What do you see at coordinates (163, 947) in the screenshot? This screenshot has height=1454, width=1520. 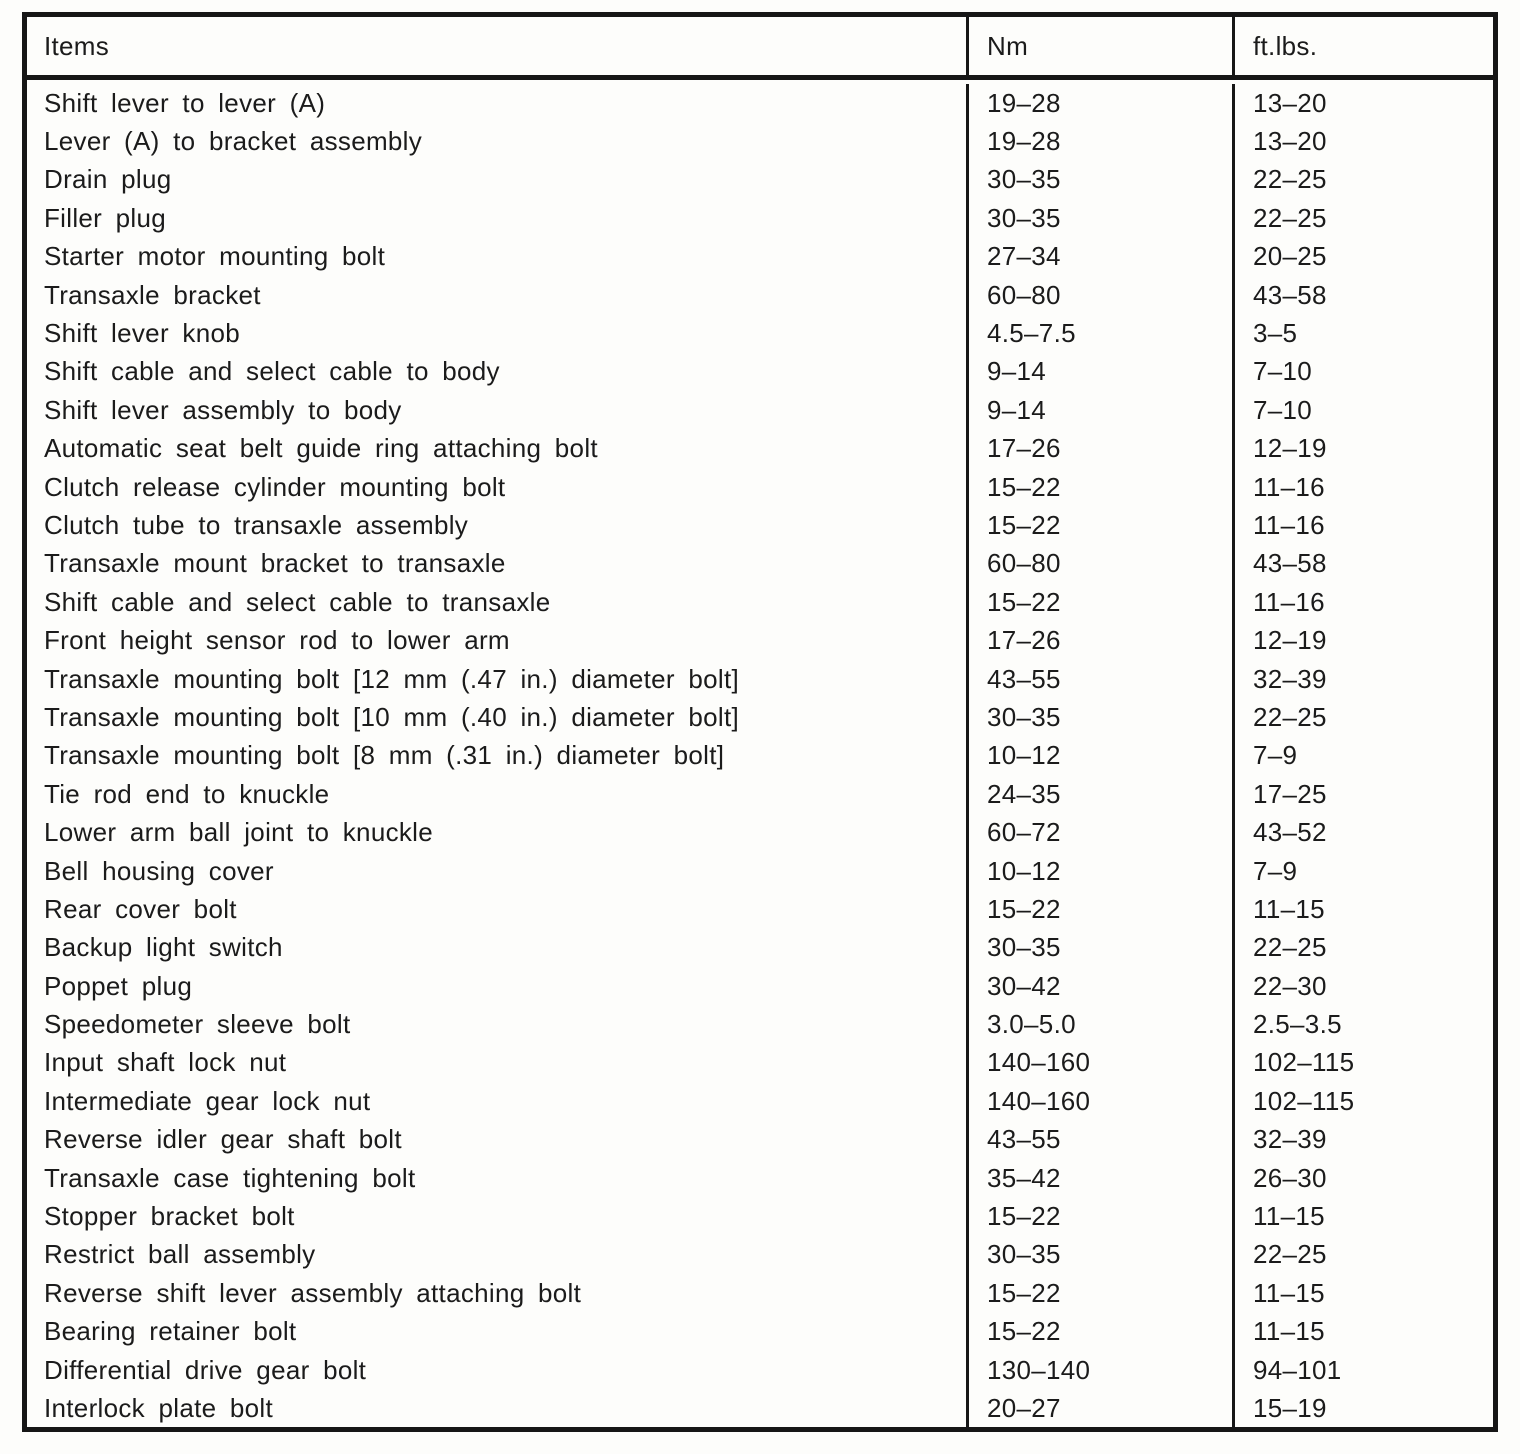 I see `item-cell: Backup light switch` at bounding box center [163, 947].